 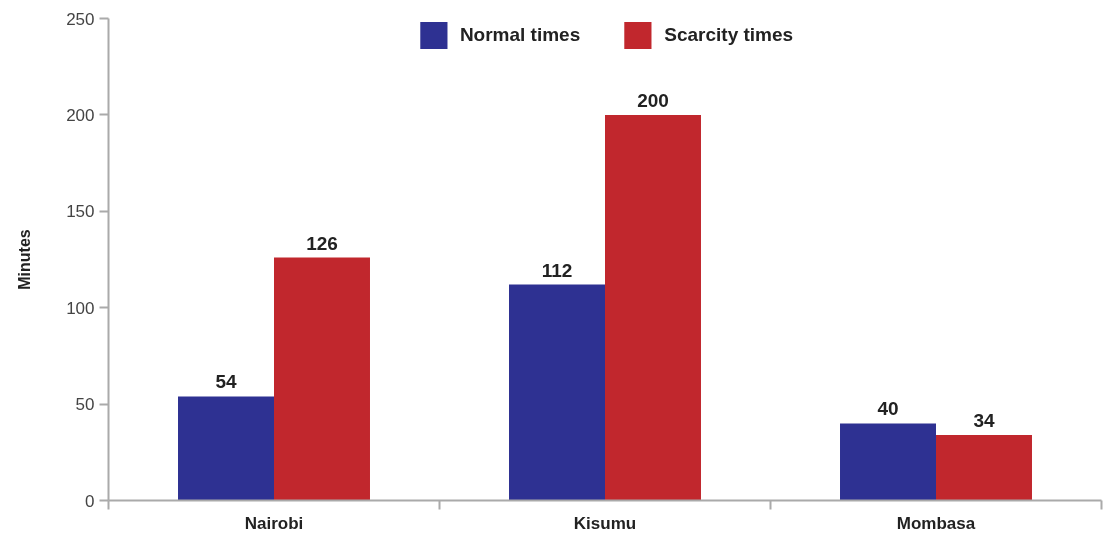 I want to click on x-tick-label: Nairobi, so click(x=274, y=523).